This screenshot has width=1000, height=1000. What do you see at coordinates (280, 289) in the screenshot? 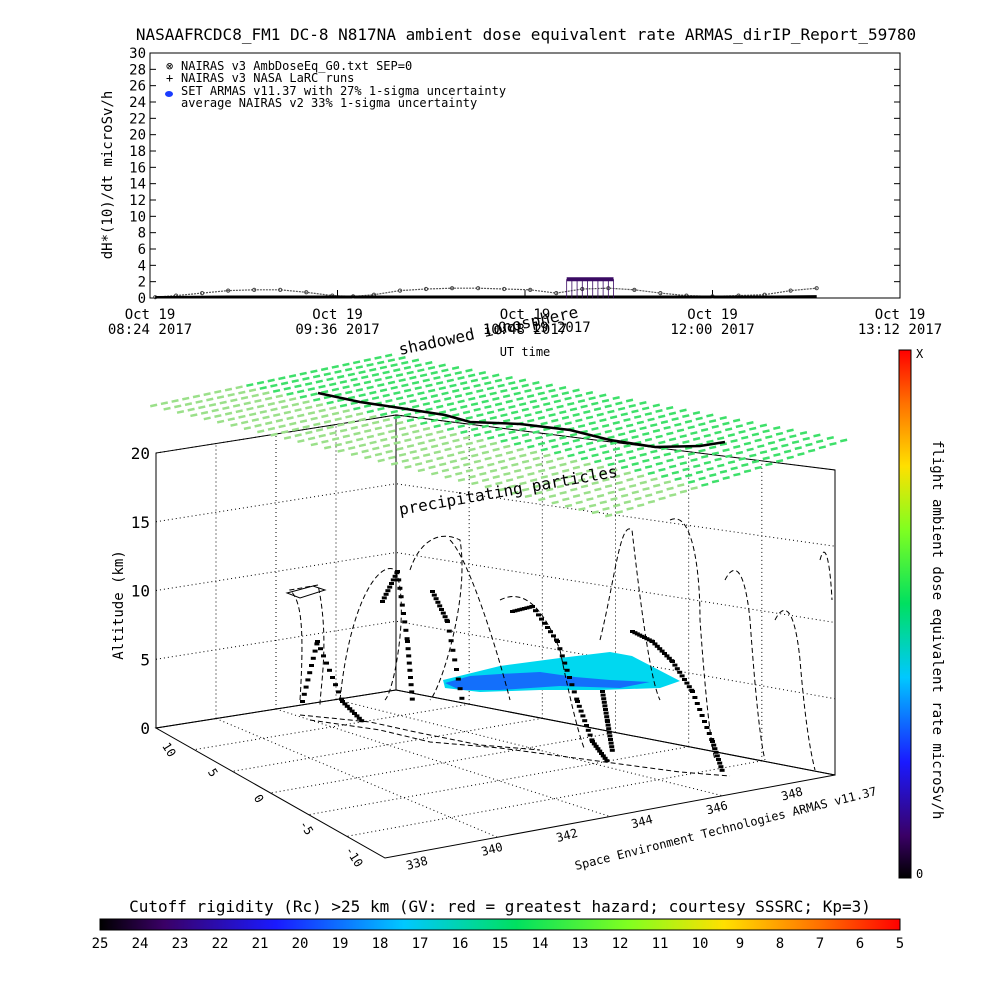
I see `point-nairas-v3-sep0` at bounding box center [280, 289].